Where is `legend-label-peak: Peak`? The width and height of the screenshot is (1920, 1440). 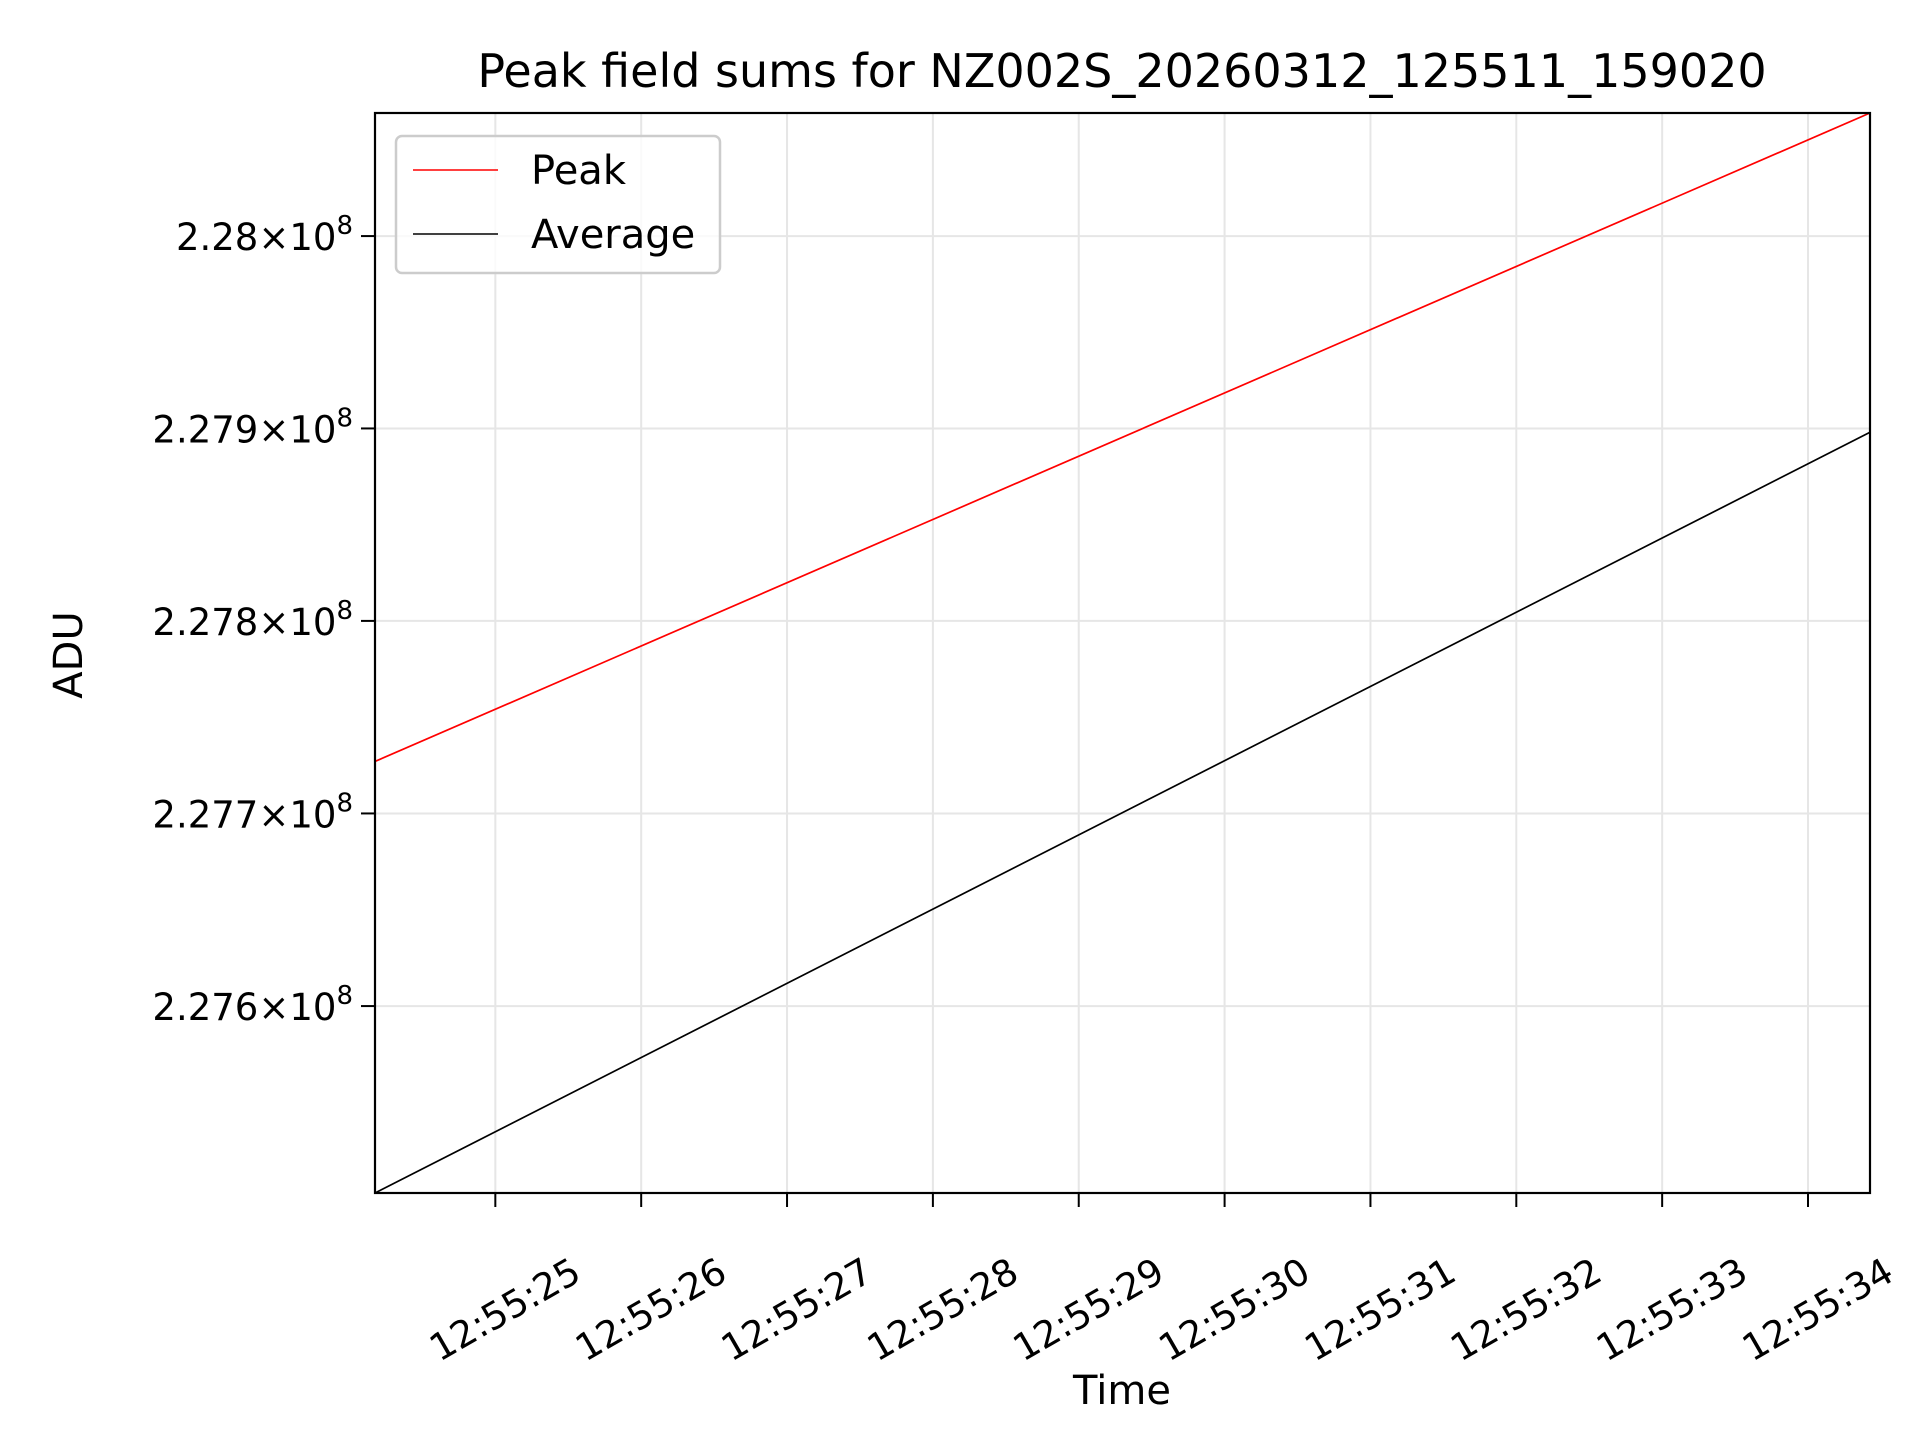
legend-label-peak: Peak is located at coordinates (579, 171).